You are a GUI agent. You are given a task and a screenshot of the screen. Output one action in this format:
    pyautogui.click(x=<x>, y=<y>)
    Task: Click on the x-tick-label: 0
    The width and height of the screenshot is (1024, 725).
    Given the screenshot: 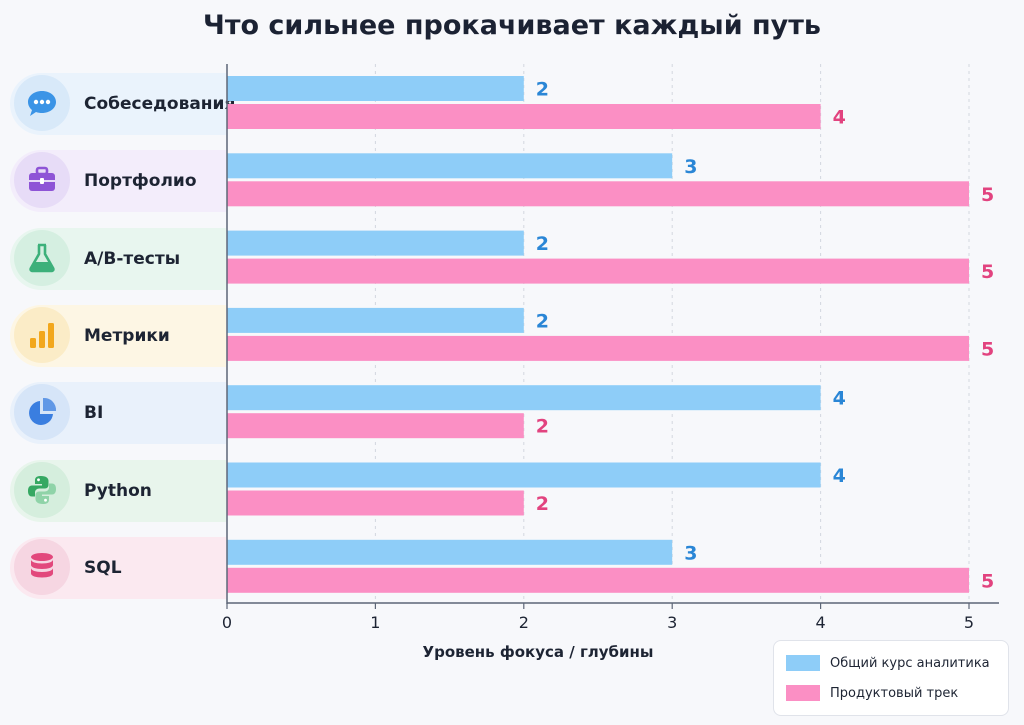 What is the action you would take?
    pyautogui.click(x=227, y=622)
    